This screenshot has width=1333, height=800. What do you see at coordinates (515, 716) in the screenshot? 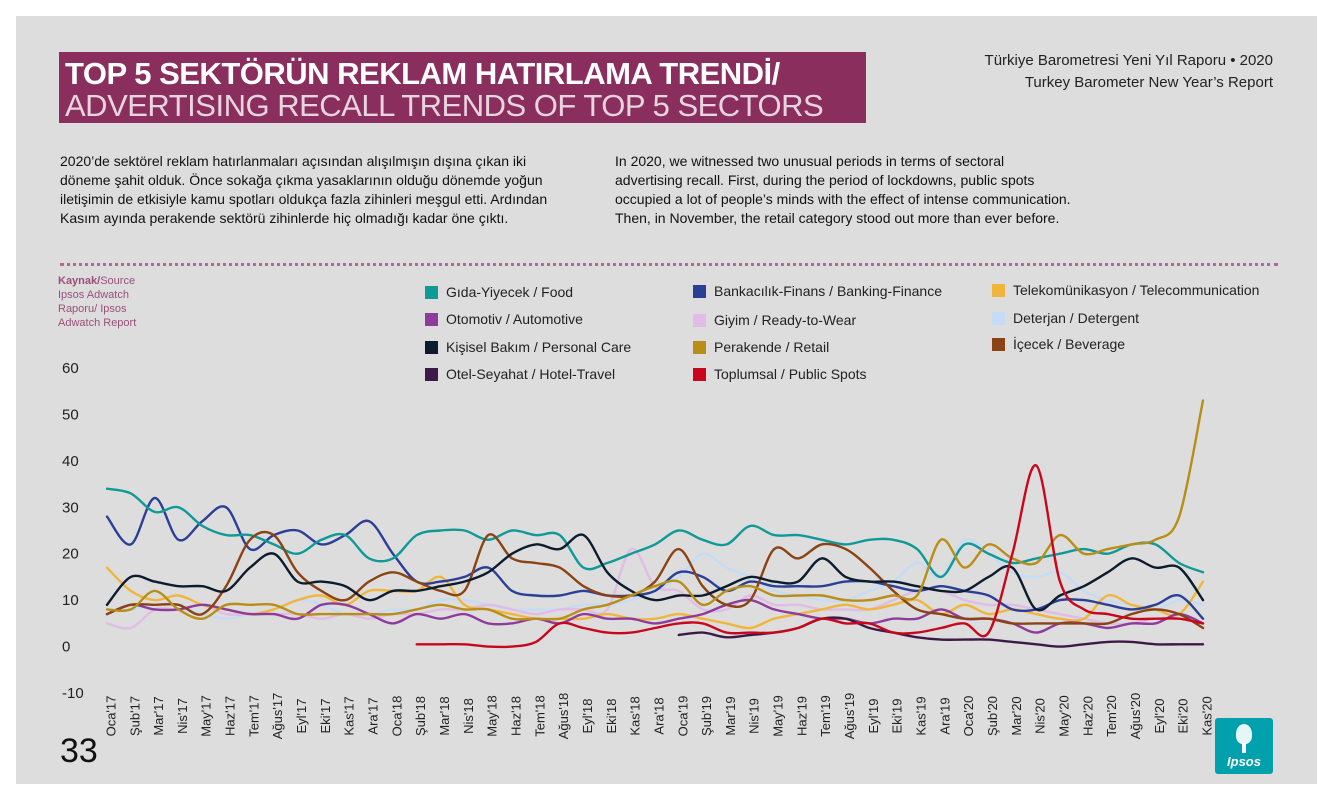
I see `x-tick-label: Haz'18` at bounding box center [515, 716].